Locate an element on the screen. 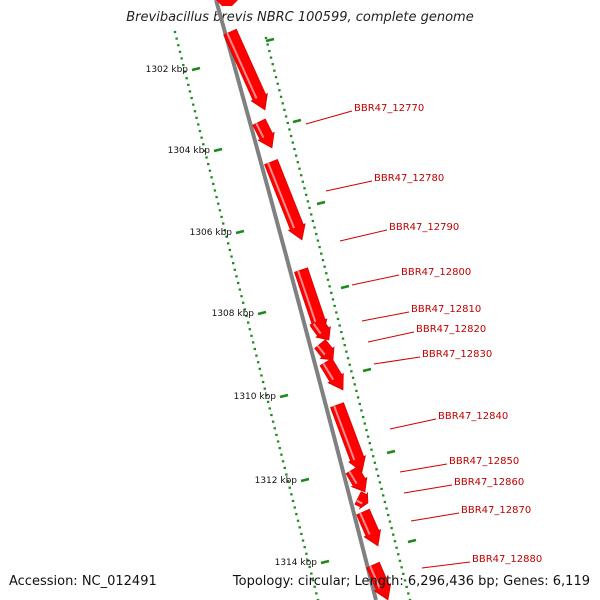 Image resolution: width=600 pixels, height=600 pixels. gene-label: BBR47_12800 is located at coordinates (436, 272).